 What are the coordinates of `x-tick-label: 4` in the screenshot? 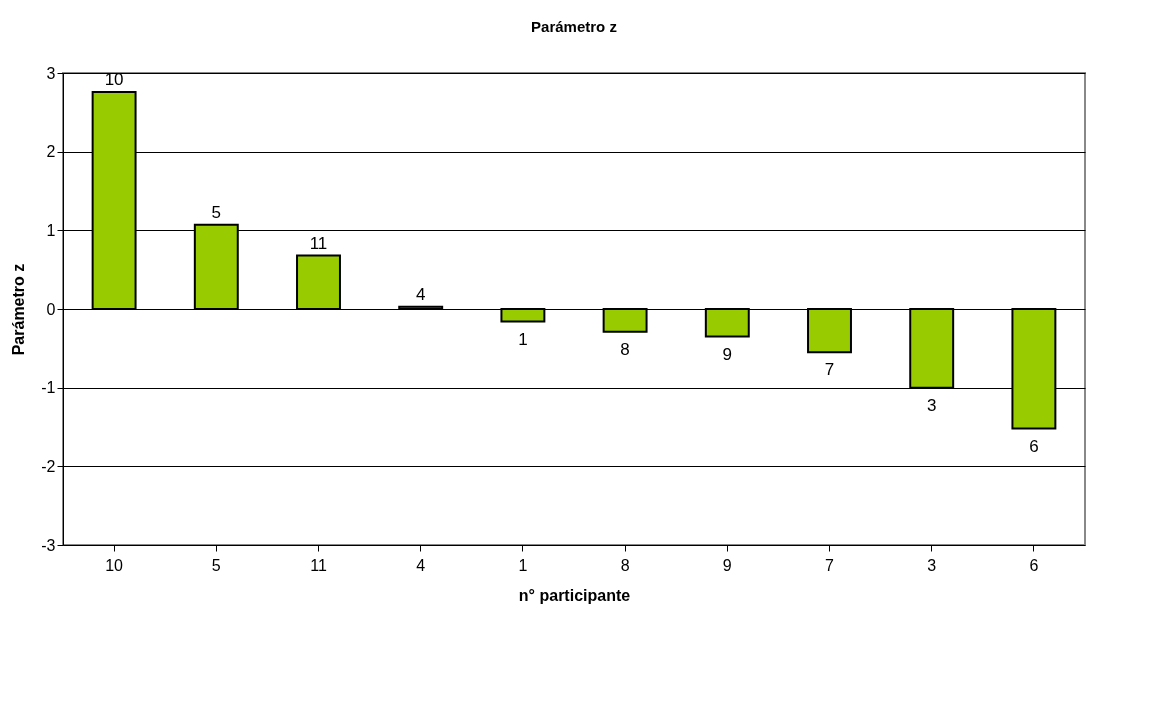 It's located at (421, 565).